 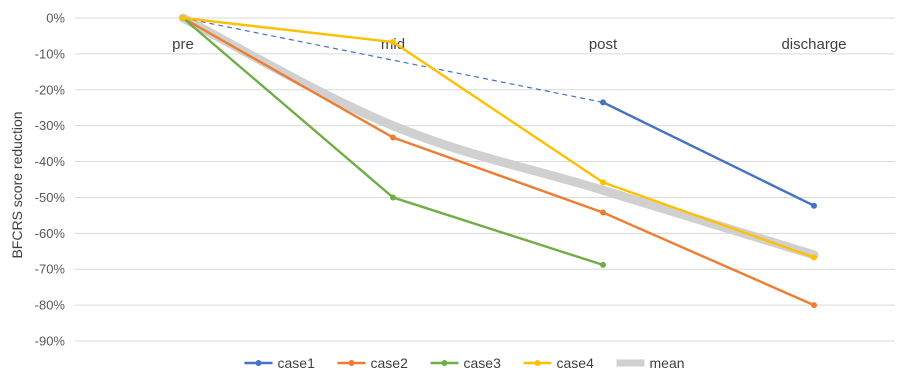 What do you see at coordinates (50, 233) in the screenshot?
I see `y-tick-label: -60%` at bounding box center [50, 233].